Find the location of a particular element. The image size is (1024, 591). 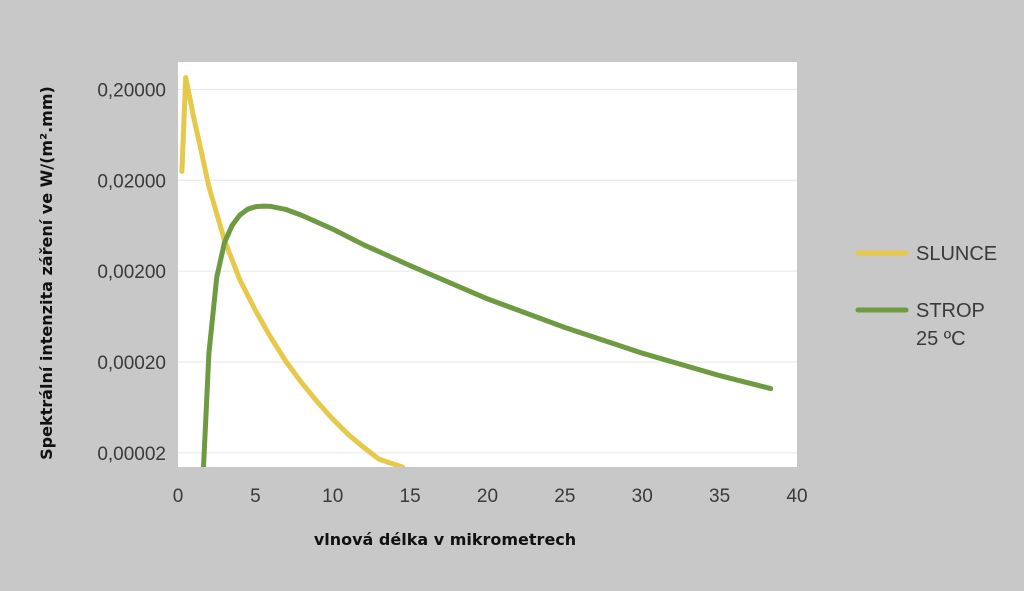

series-line-slunce is located at coordinates (292, 271).